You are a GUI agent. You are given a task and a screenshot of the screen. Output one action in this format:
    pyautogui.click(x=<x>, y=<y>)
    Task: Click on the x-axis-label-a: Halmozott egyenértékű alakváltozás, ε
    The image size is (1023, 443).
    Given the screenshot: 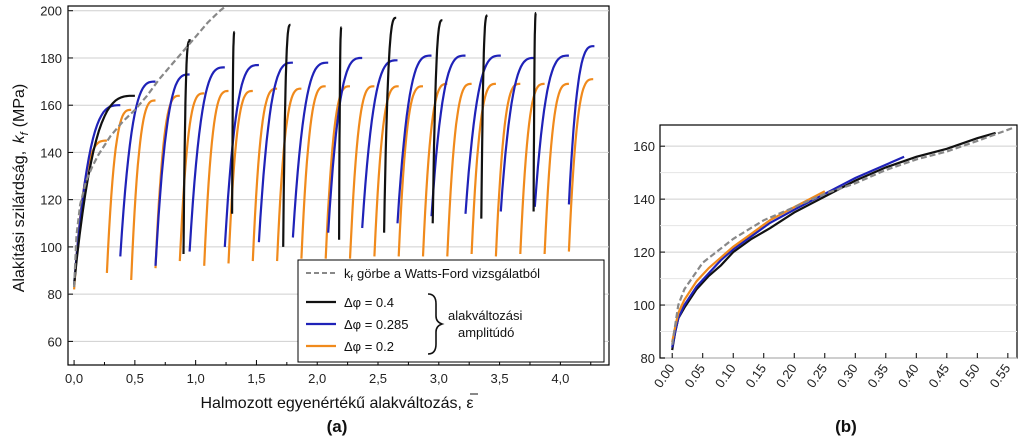 What is the action you would take?
    pyautogui.click(x=336, y=403)
    